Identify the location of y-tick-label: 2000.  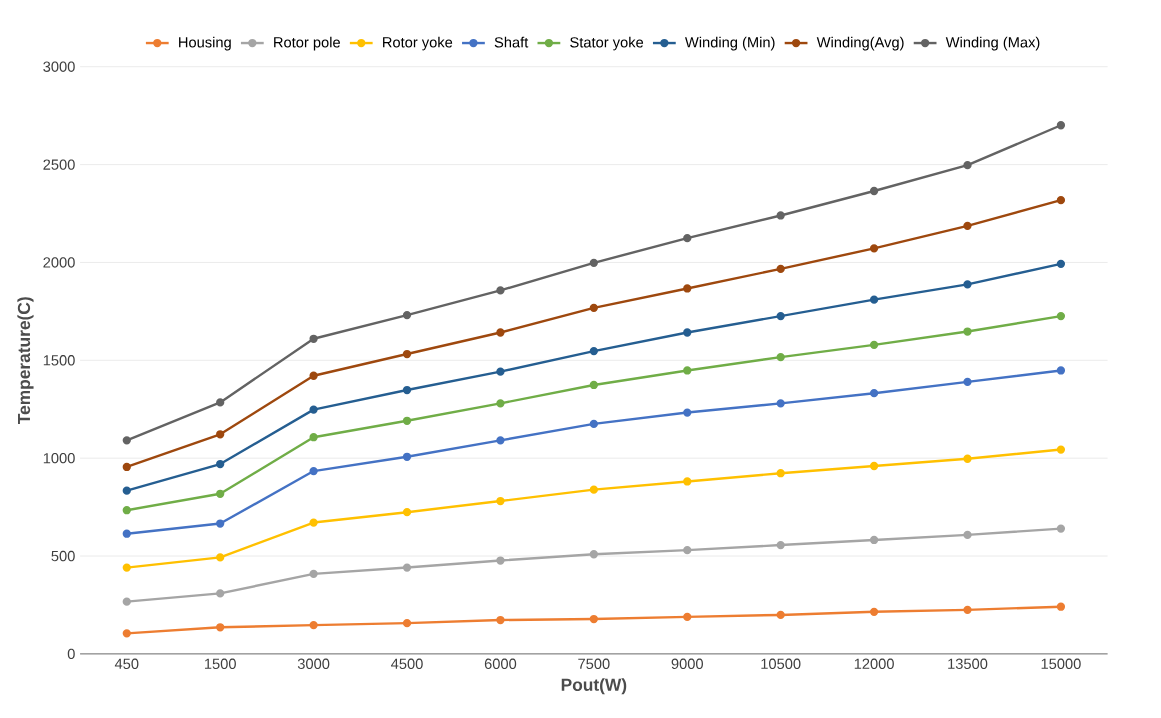
(59, 262).